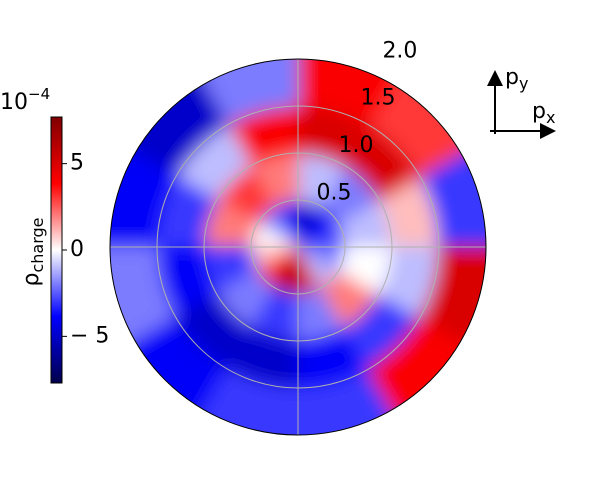 This screenshot has width=595, height=499. Describe the element at coordinates (399, 50) in the screenshot. I see `r-tick-label: 2.0` at that location.